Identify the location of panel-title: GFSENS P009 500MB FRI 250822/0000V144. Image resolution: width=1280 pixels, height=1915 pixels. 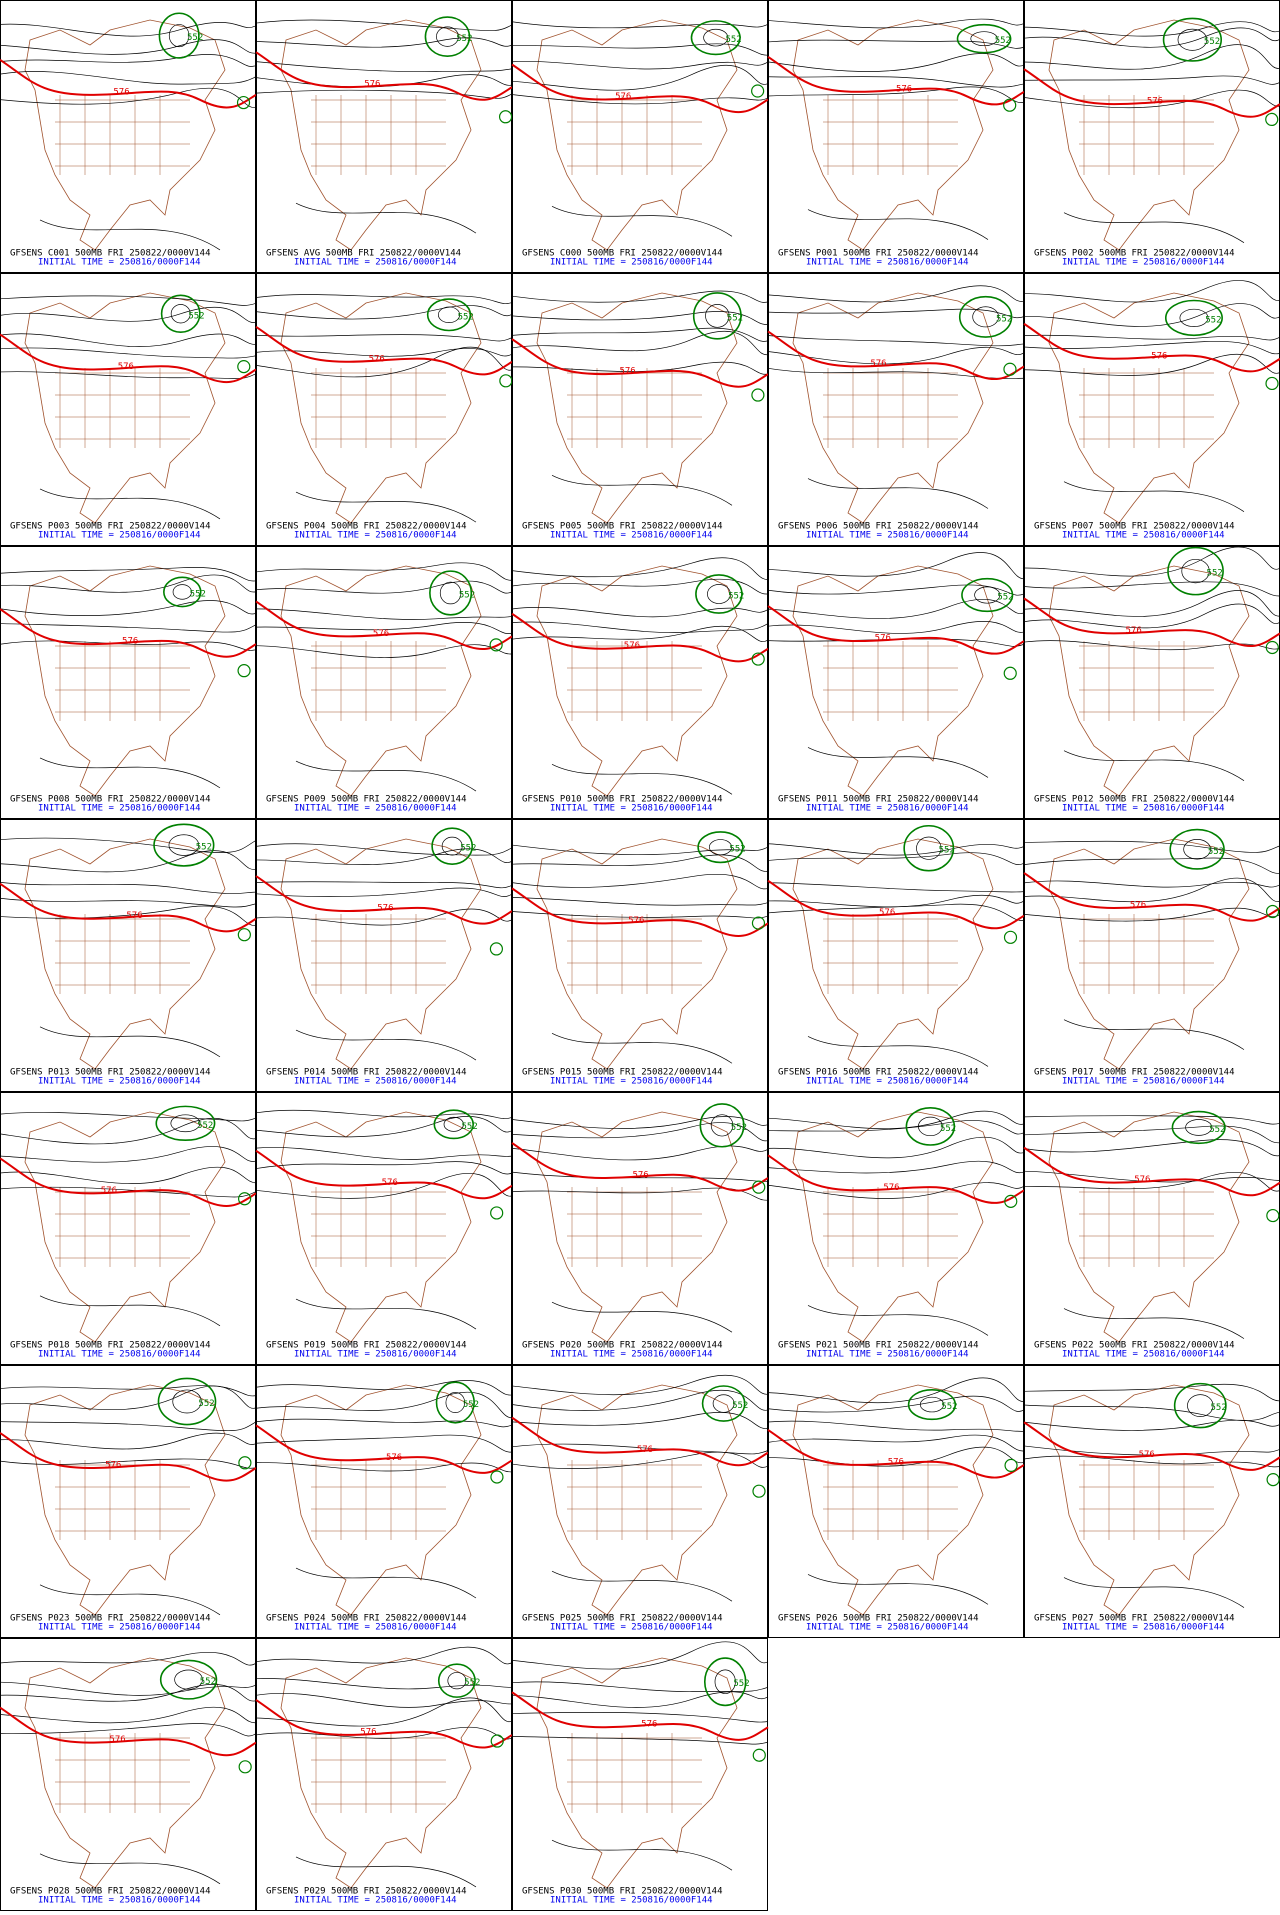
(366, 800).